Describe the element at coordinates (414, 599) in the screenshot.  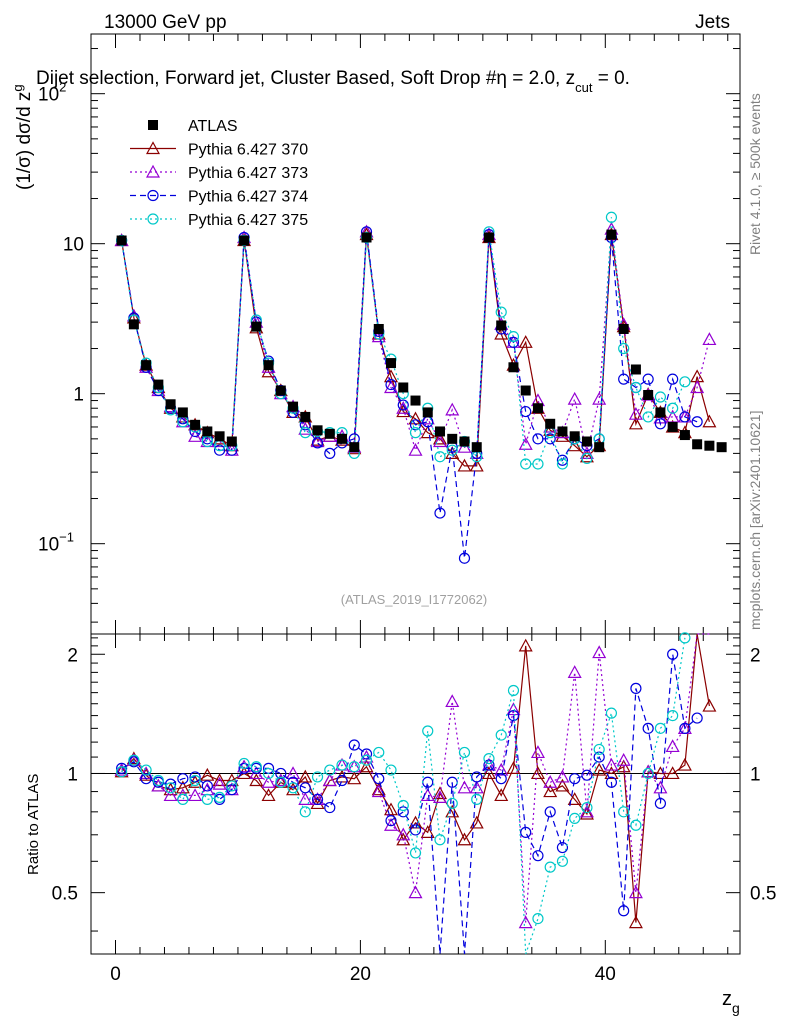
I see `analysis-id-label: (ATLAS_2019_I1772062)` at that location.